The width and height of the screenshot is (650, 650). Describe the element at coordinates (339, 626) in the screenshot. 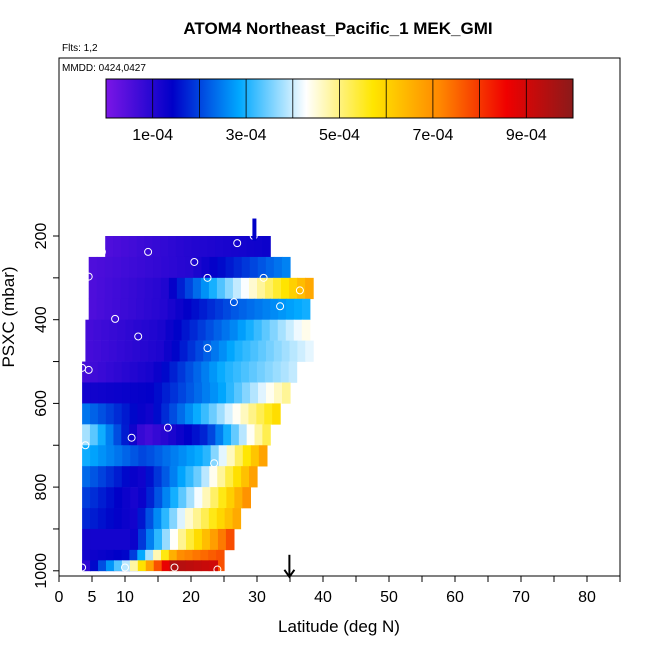

I see `x-axis-label: Latitude (deg N)` at that location.